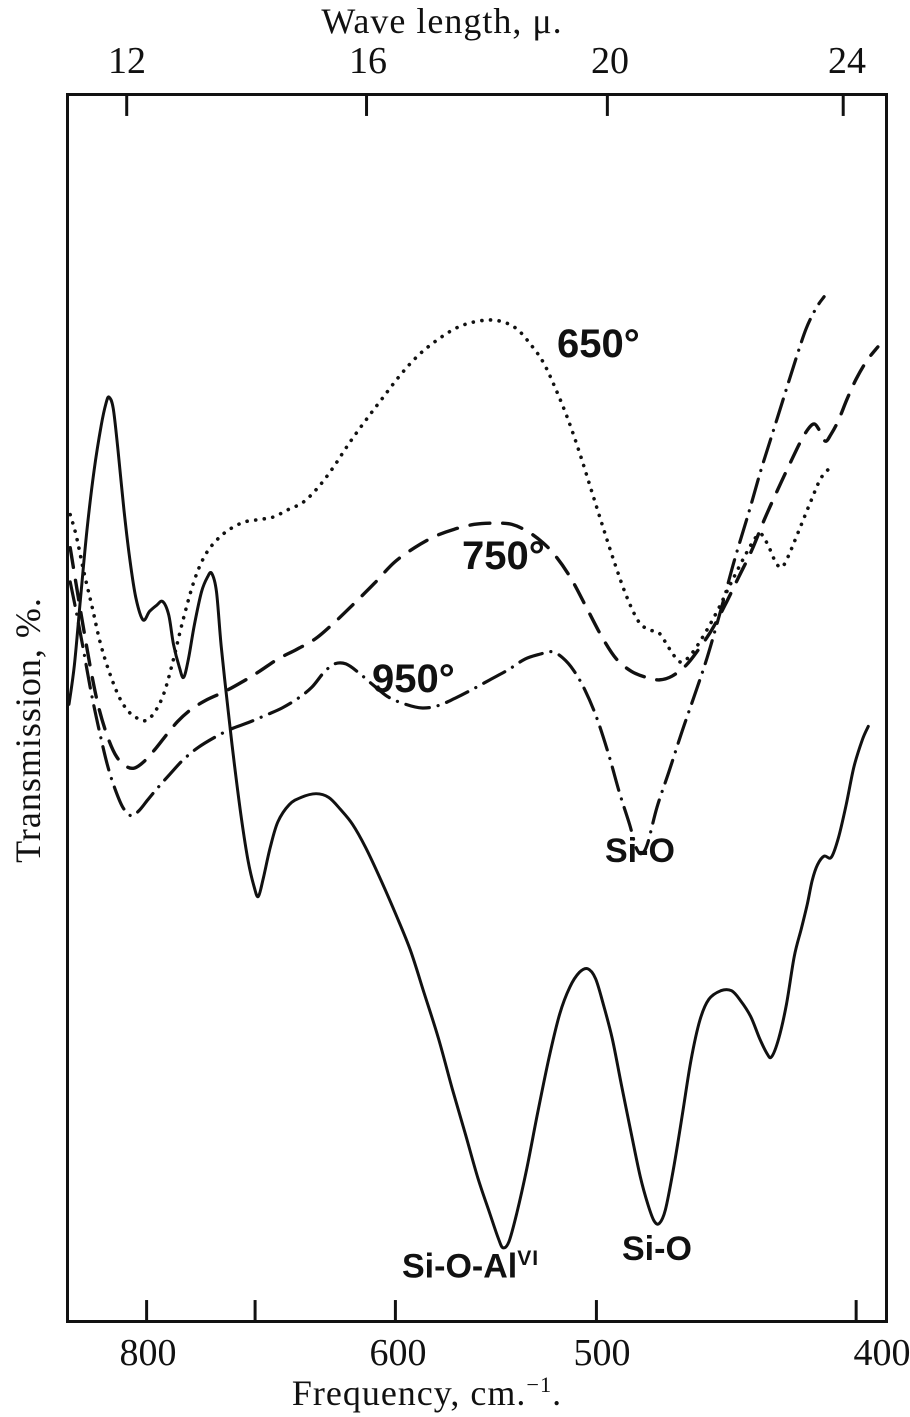 The width and height of the screenshot is (910, 1417). Describe the element at coordinates (640, 851) in the screenshot. I see `label-si-o-mid: Si-O` at that location.